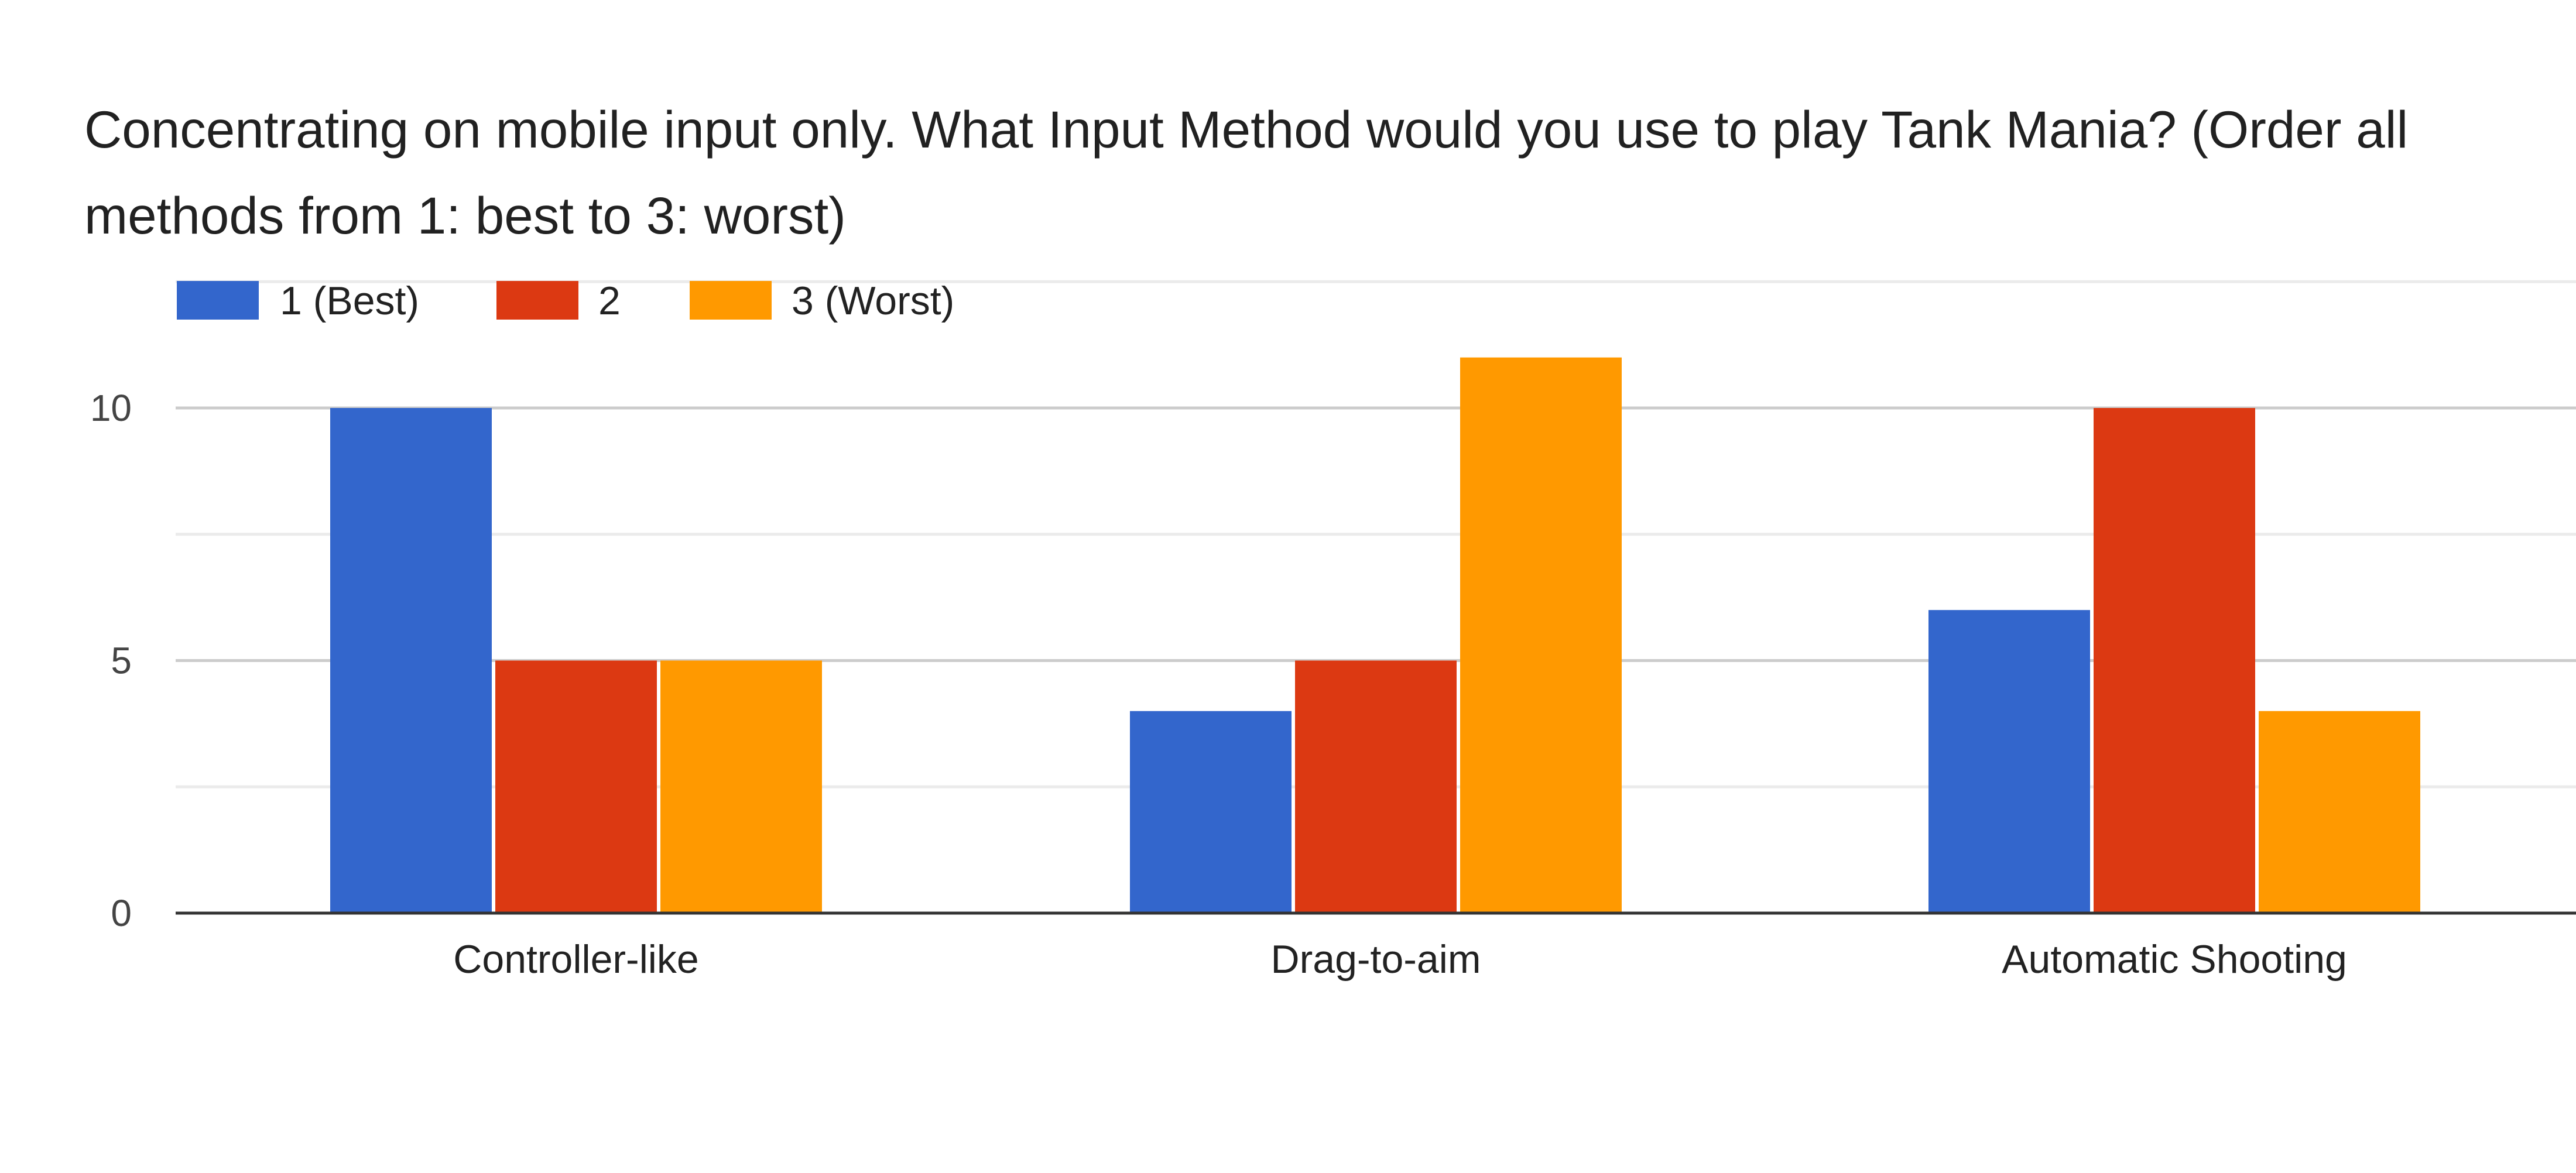  I want to click on legend: 1 (Best) 2 3 (Worst), so click(565, 301).